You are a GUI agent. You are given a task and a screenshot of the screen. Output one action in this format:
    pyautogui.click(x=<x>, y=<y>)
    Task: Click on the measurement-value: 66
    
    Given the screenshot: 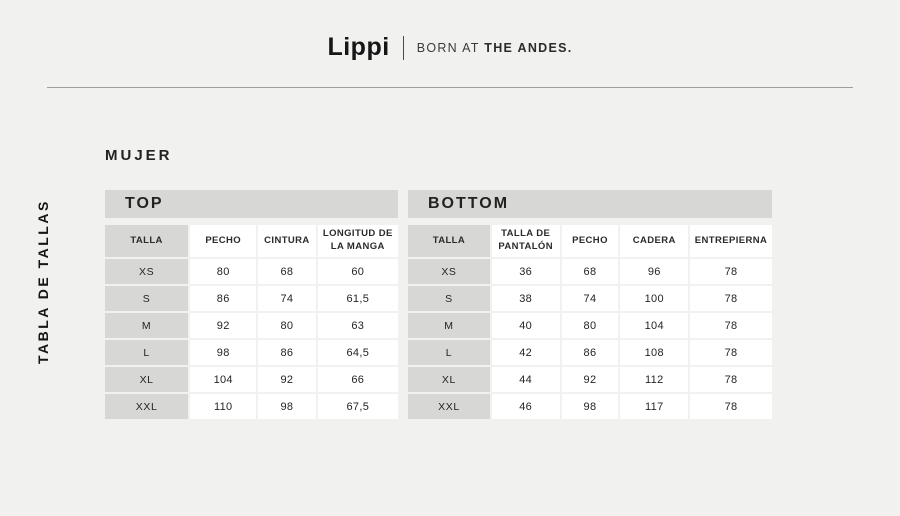 What is the action you would take?
    pyautogui.click(x=357, y=379)
    